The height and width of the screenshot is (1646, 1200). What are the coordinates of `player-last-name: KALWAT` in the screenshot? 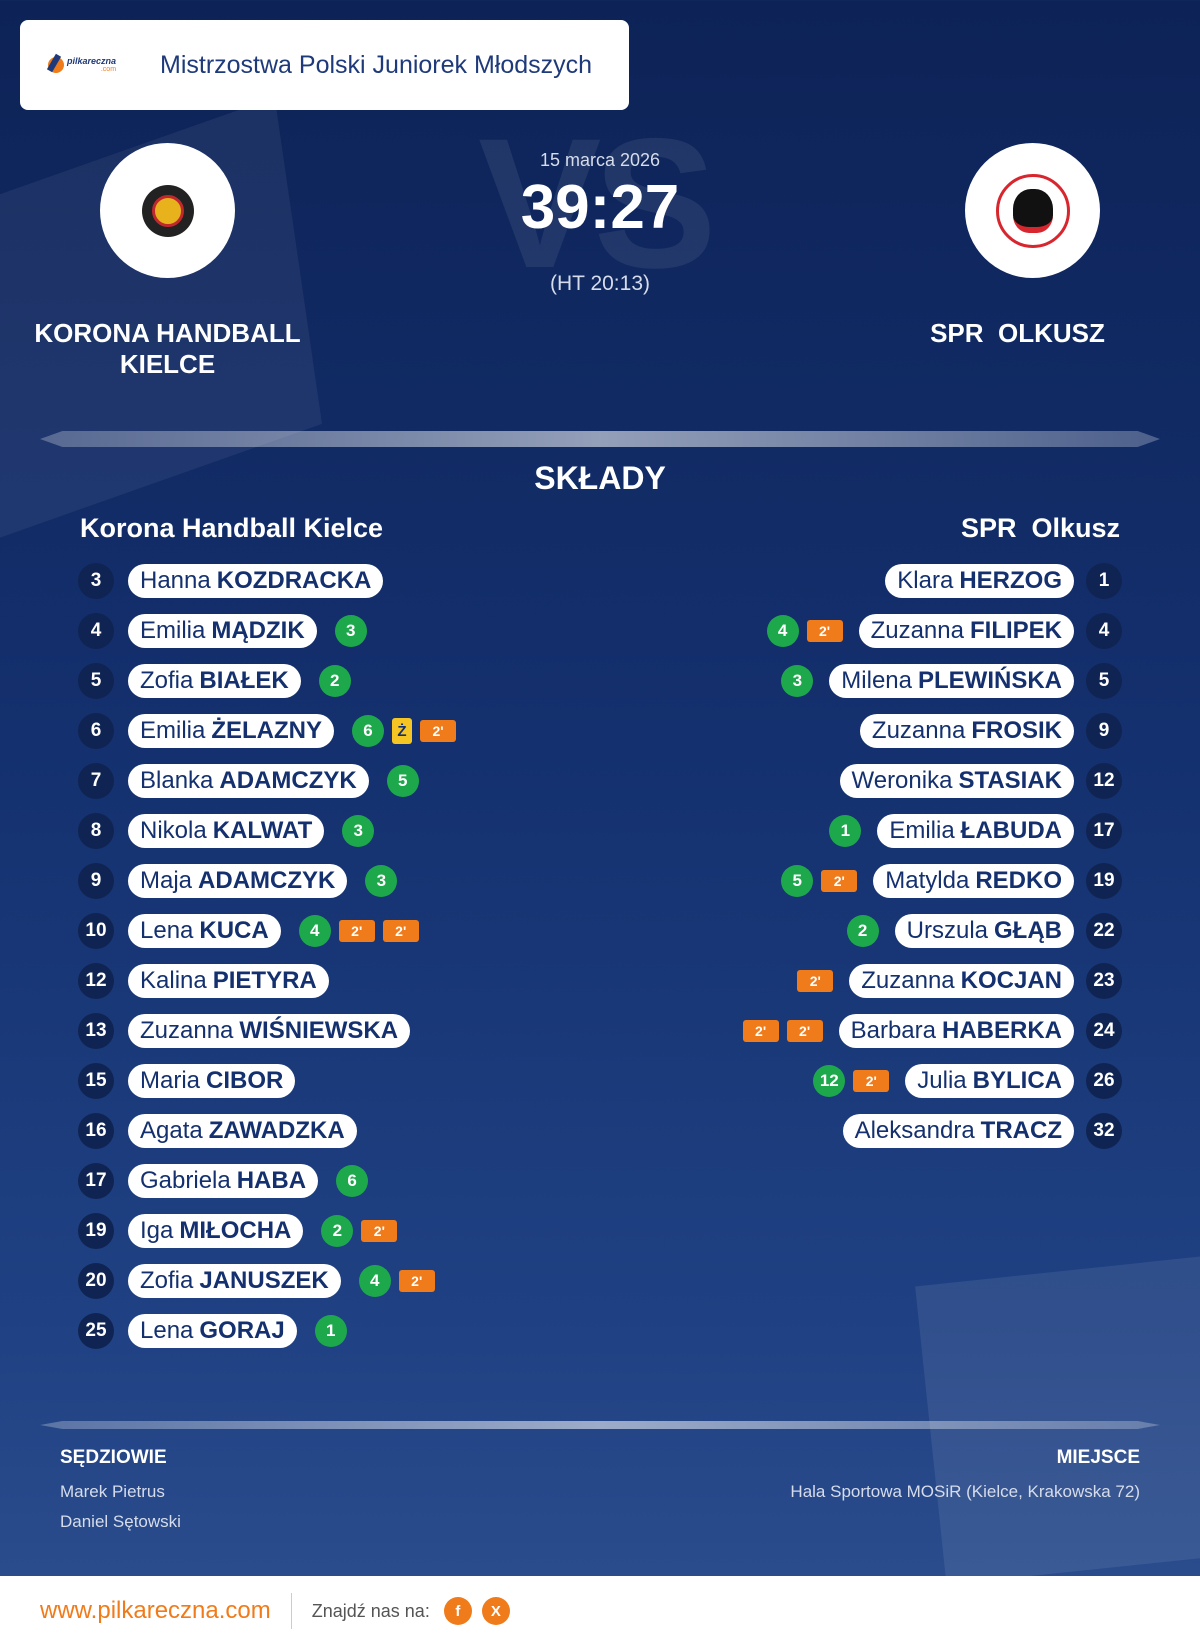 It's located at (262, 830).